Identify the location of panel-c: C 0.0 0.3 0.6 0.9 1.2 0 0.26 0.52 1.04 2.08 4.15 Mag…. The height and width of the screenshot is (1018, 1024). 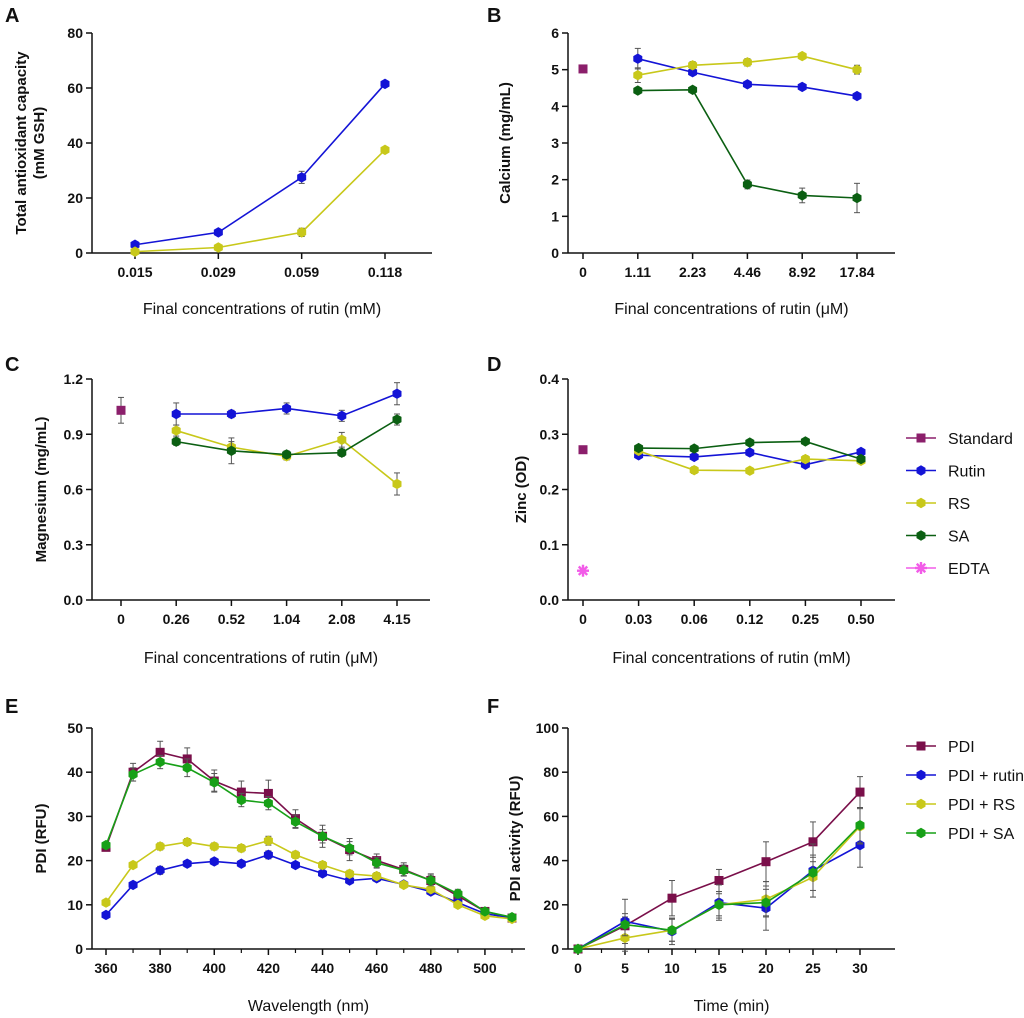
(217, 510).